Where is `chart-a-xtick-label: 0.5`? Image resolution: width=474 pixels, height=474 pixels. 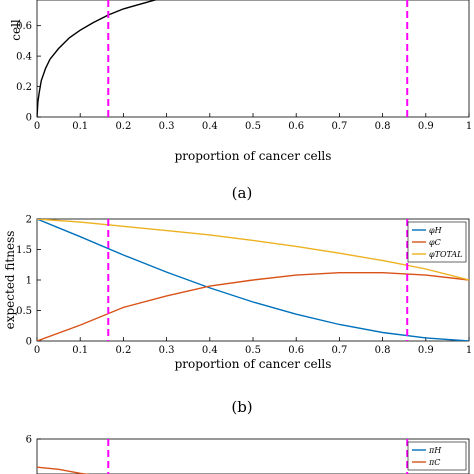
chart-a-xtick-label: 0.5 is located at coordinates (253, 126).